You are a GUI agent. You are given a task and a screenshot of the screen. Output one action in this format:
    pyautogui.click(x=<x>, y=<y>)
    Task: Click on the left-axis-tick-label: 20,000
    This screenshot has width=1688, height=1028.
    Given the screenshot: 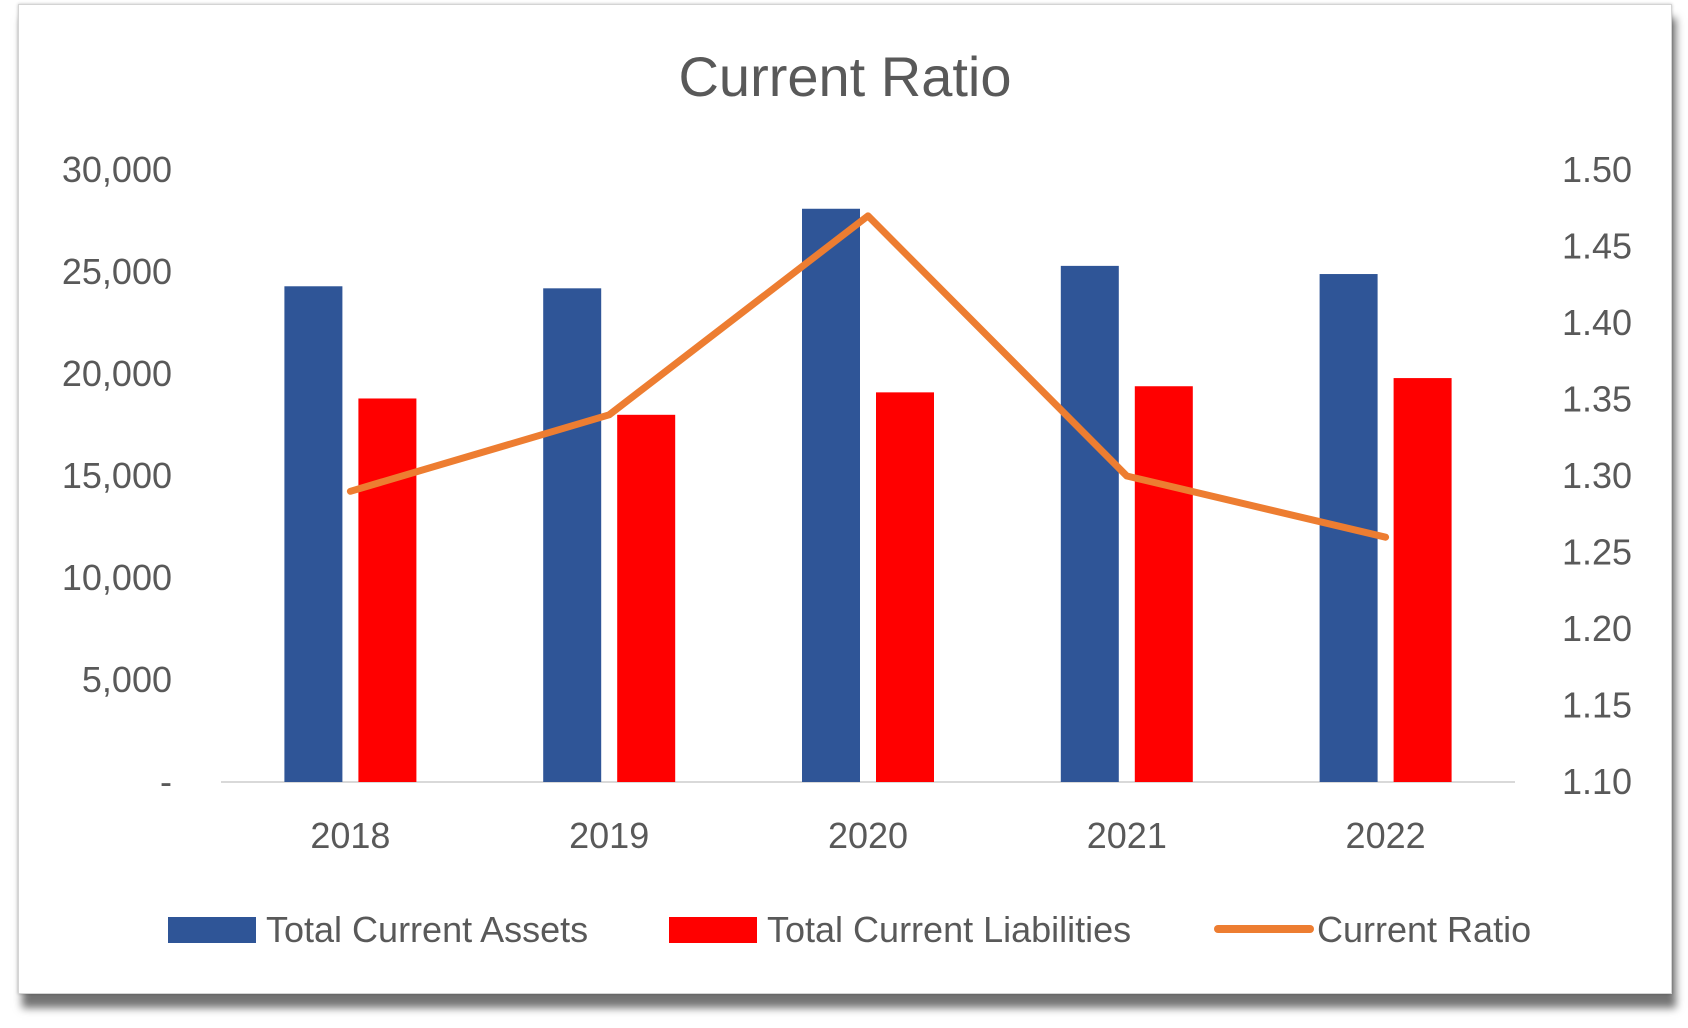 What is the action you would take?
    pyautogui.click(x=117, y=373)
    